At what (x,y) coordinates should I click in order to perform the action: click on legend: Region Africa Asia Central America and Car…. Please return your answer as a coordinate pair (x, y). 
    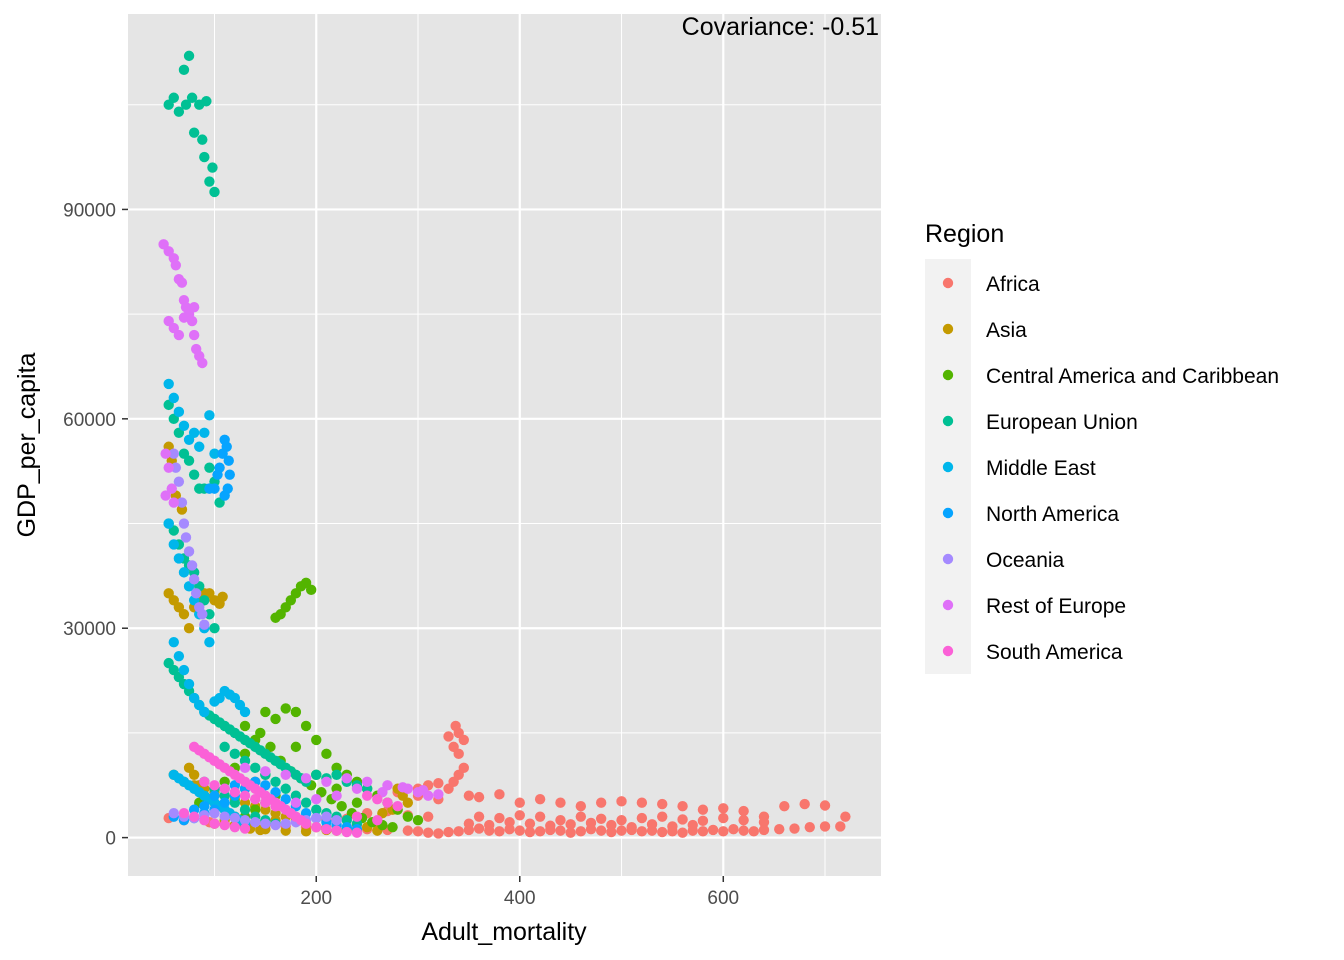
    Looking at the image, I should click on (1102, 447).